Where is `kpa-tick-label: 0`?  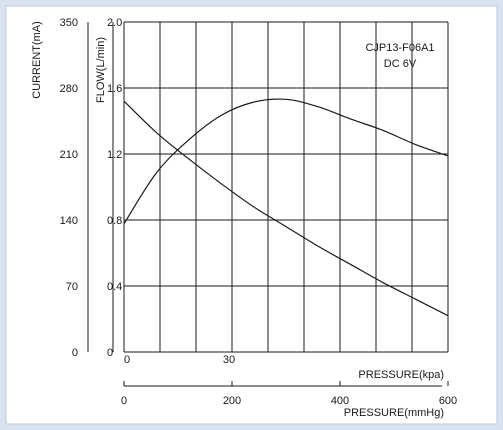
kpa-tick-label: 0 is located at coordinates (127, 360).